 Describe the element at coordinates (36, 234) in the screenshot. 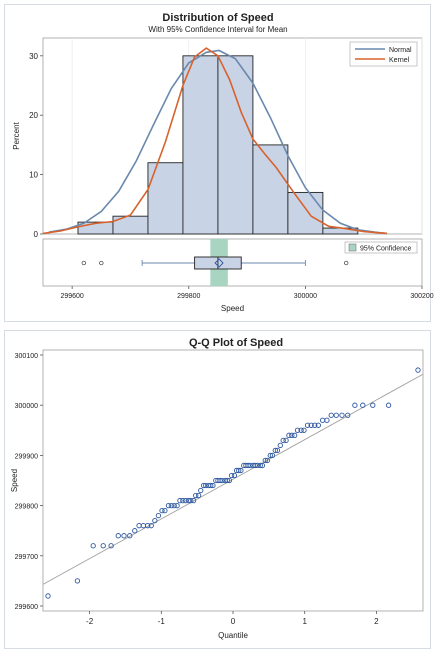

I see `y-tick-label: 0` at that location.